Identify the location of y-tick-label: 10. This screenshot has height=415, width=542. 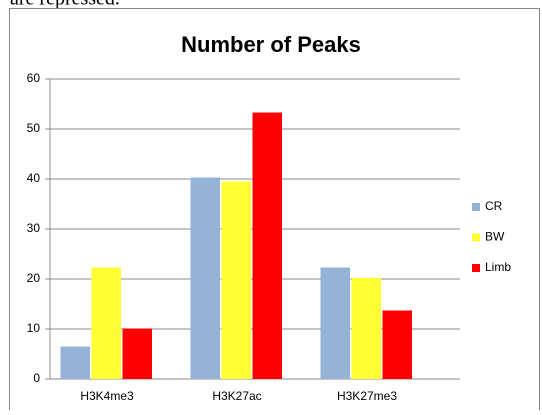
(34, 328).